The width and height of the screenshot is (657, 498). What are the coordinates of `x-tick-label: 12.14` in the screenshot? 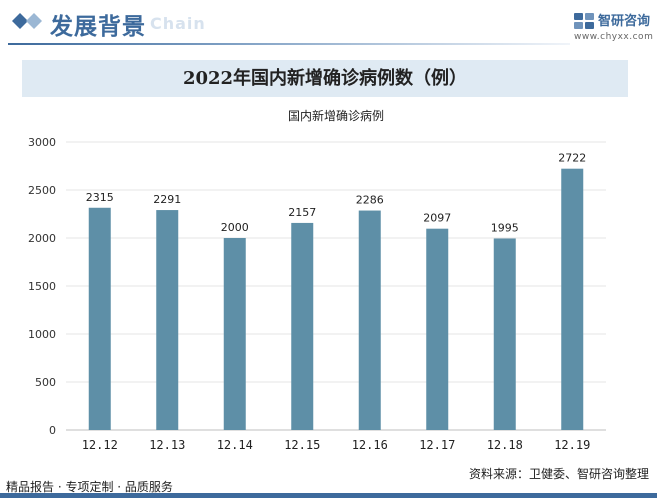 It's located at (235, 445).